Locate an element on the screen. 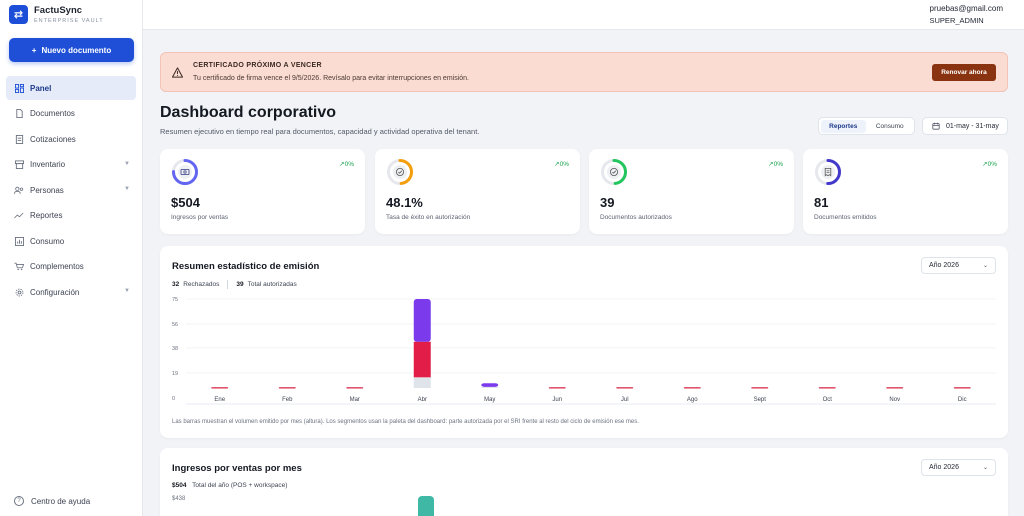 Image resolution: width=1024 pixels, height=516 pixels. quote-icon is located at coordinates (19, 139).